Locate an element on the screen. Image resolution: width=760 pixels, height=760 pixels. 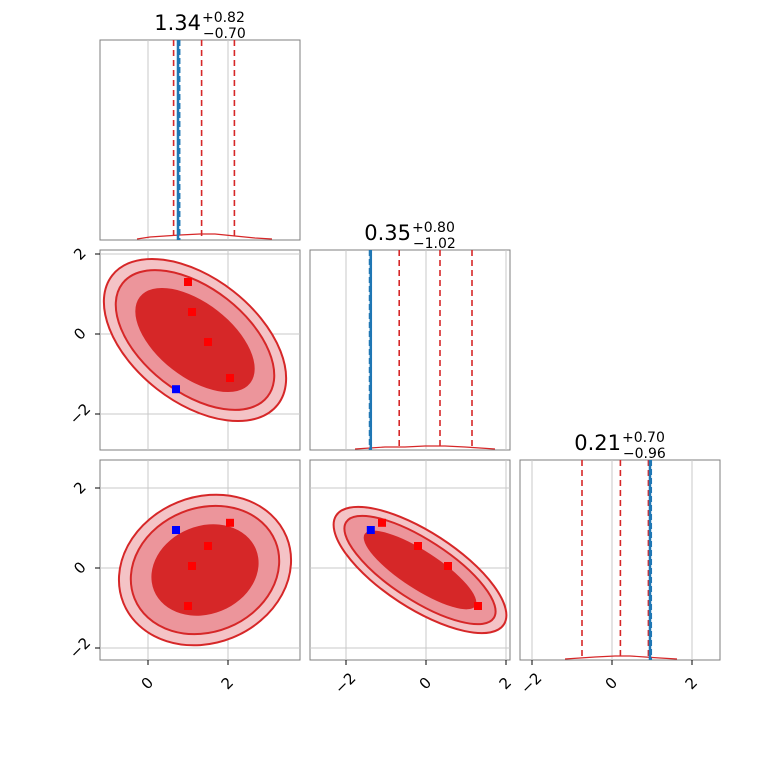
panel-title-1: 1.34+0.82 −0.70 is located at coordinates (200, 26).